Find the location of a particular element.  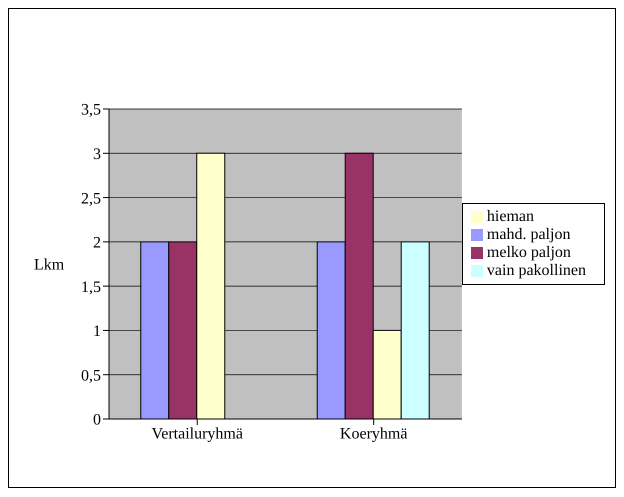

y-tick-label: 1,5 is located at coordinates (91, 287).